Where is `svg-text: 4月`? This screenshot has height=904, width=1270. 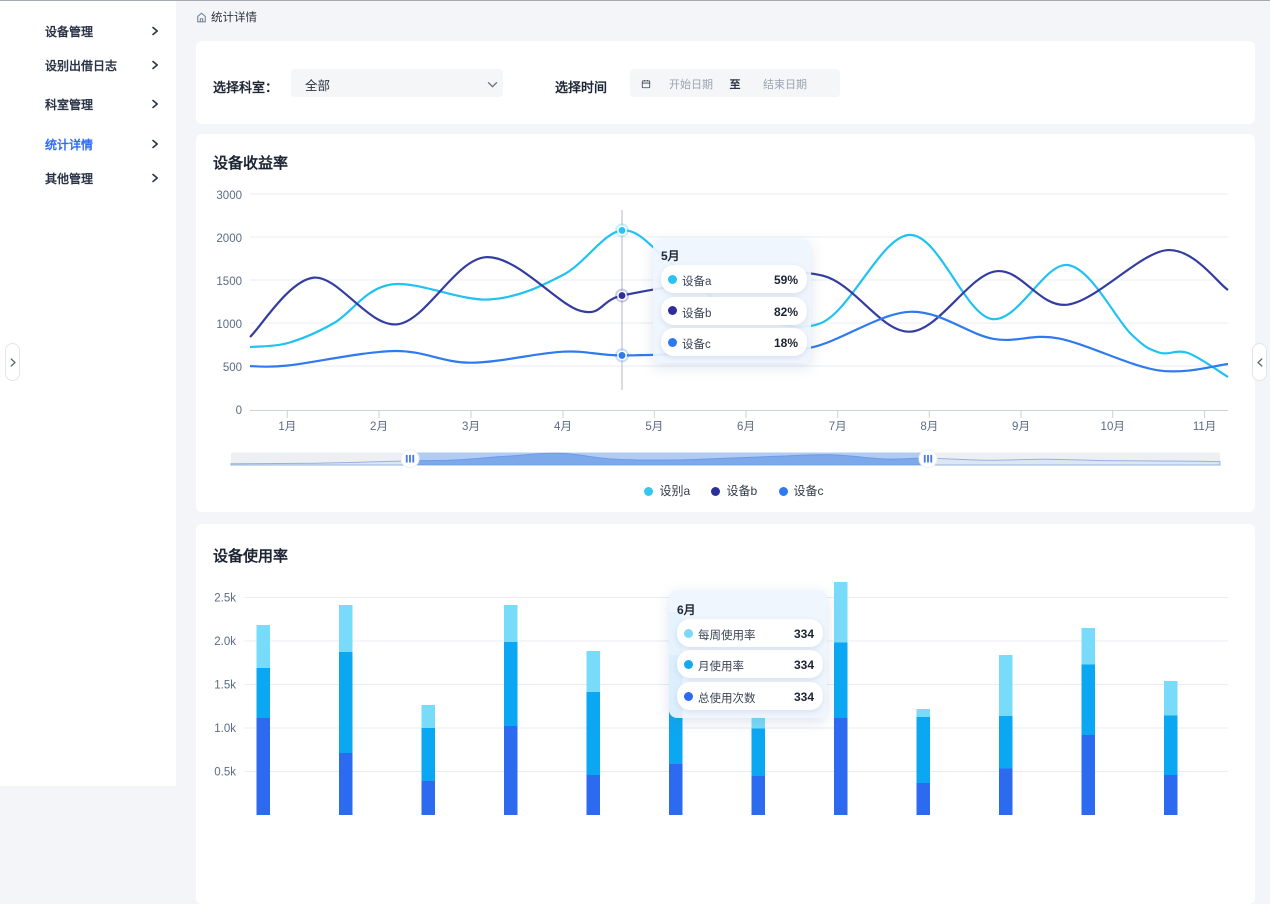
svg-text: 4月 is located at coordinates (563, 427).